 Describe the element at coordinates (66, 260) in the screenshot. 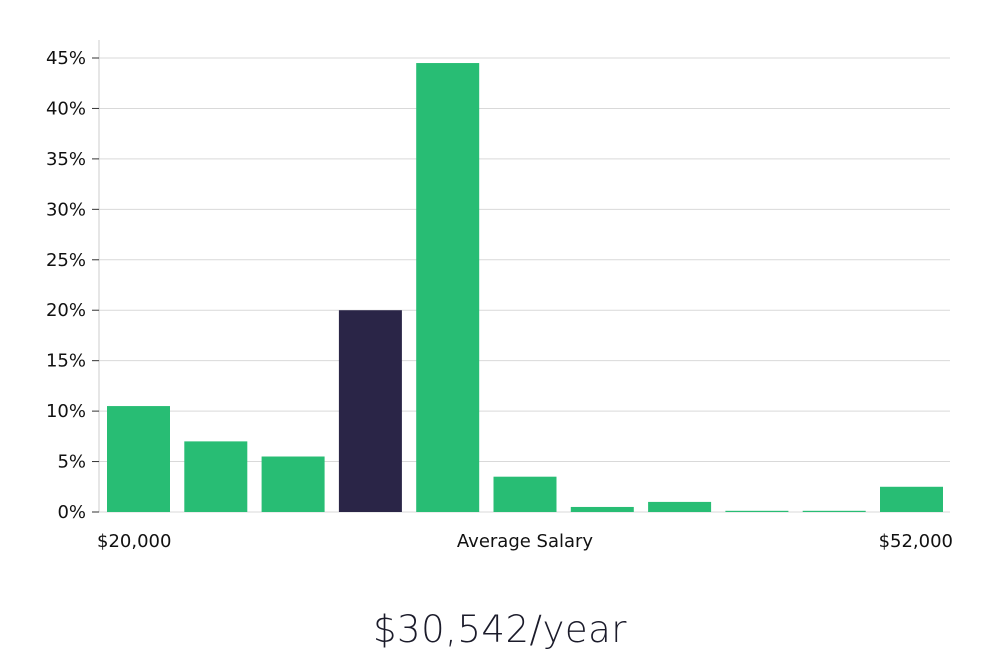

I see `y-tick-label: 25%` at that location.